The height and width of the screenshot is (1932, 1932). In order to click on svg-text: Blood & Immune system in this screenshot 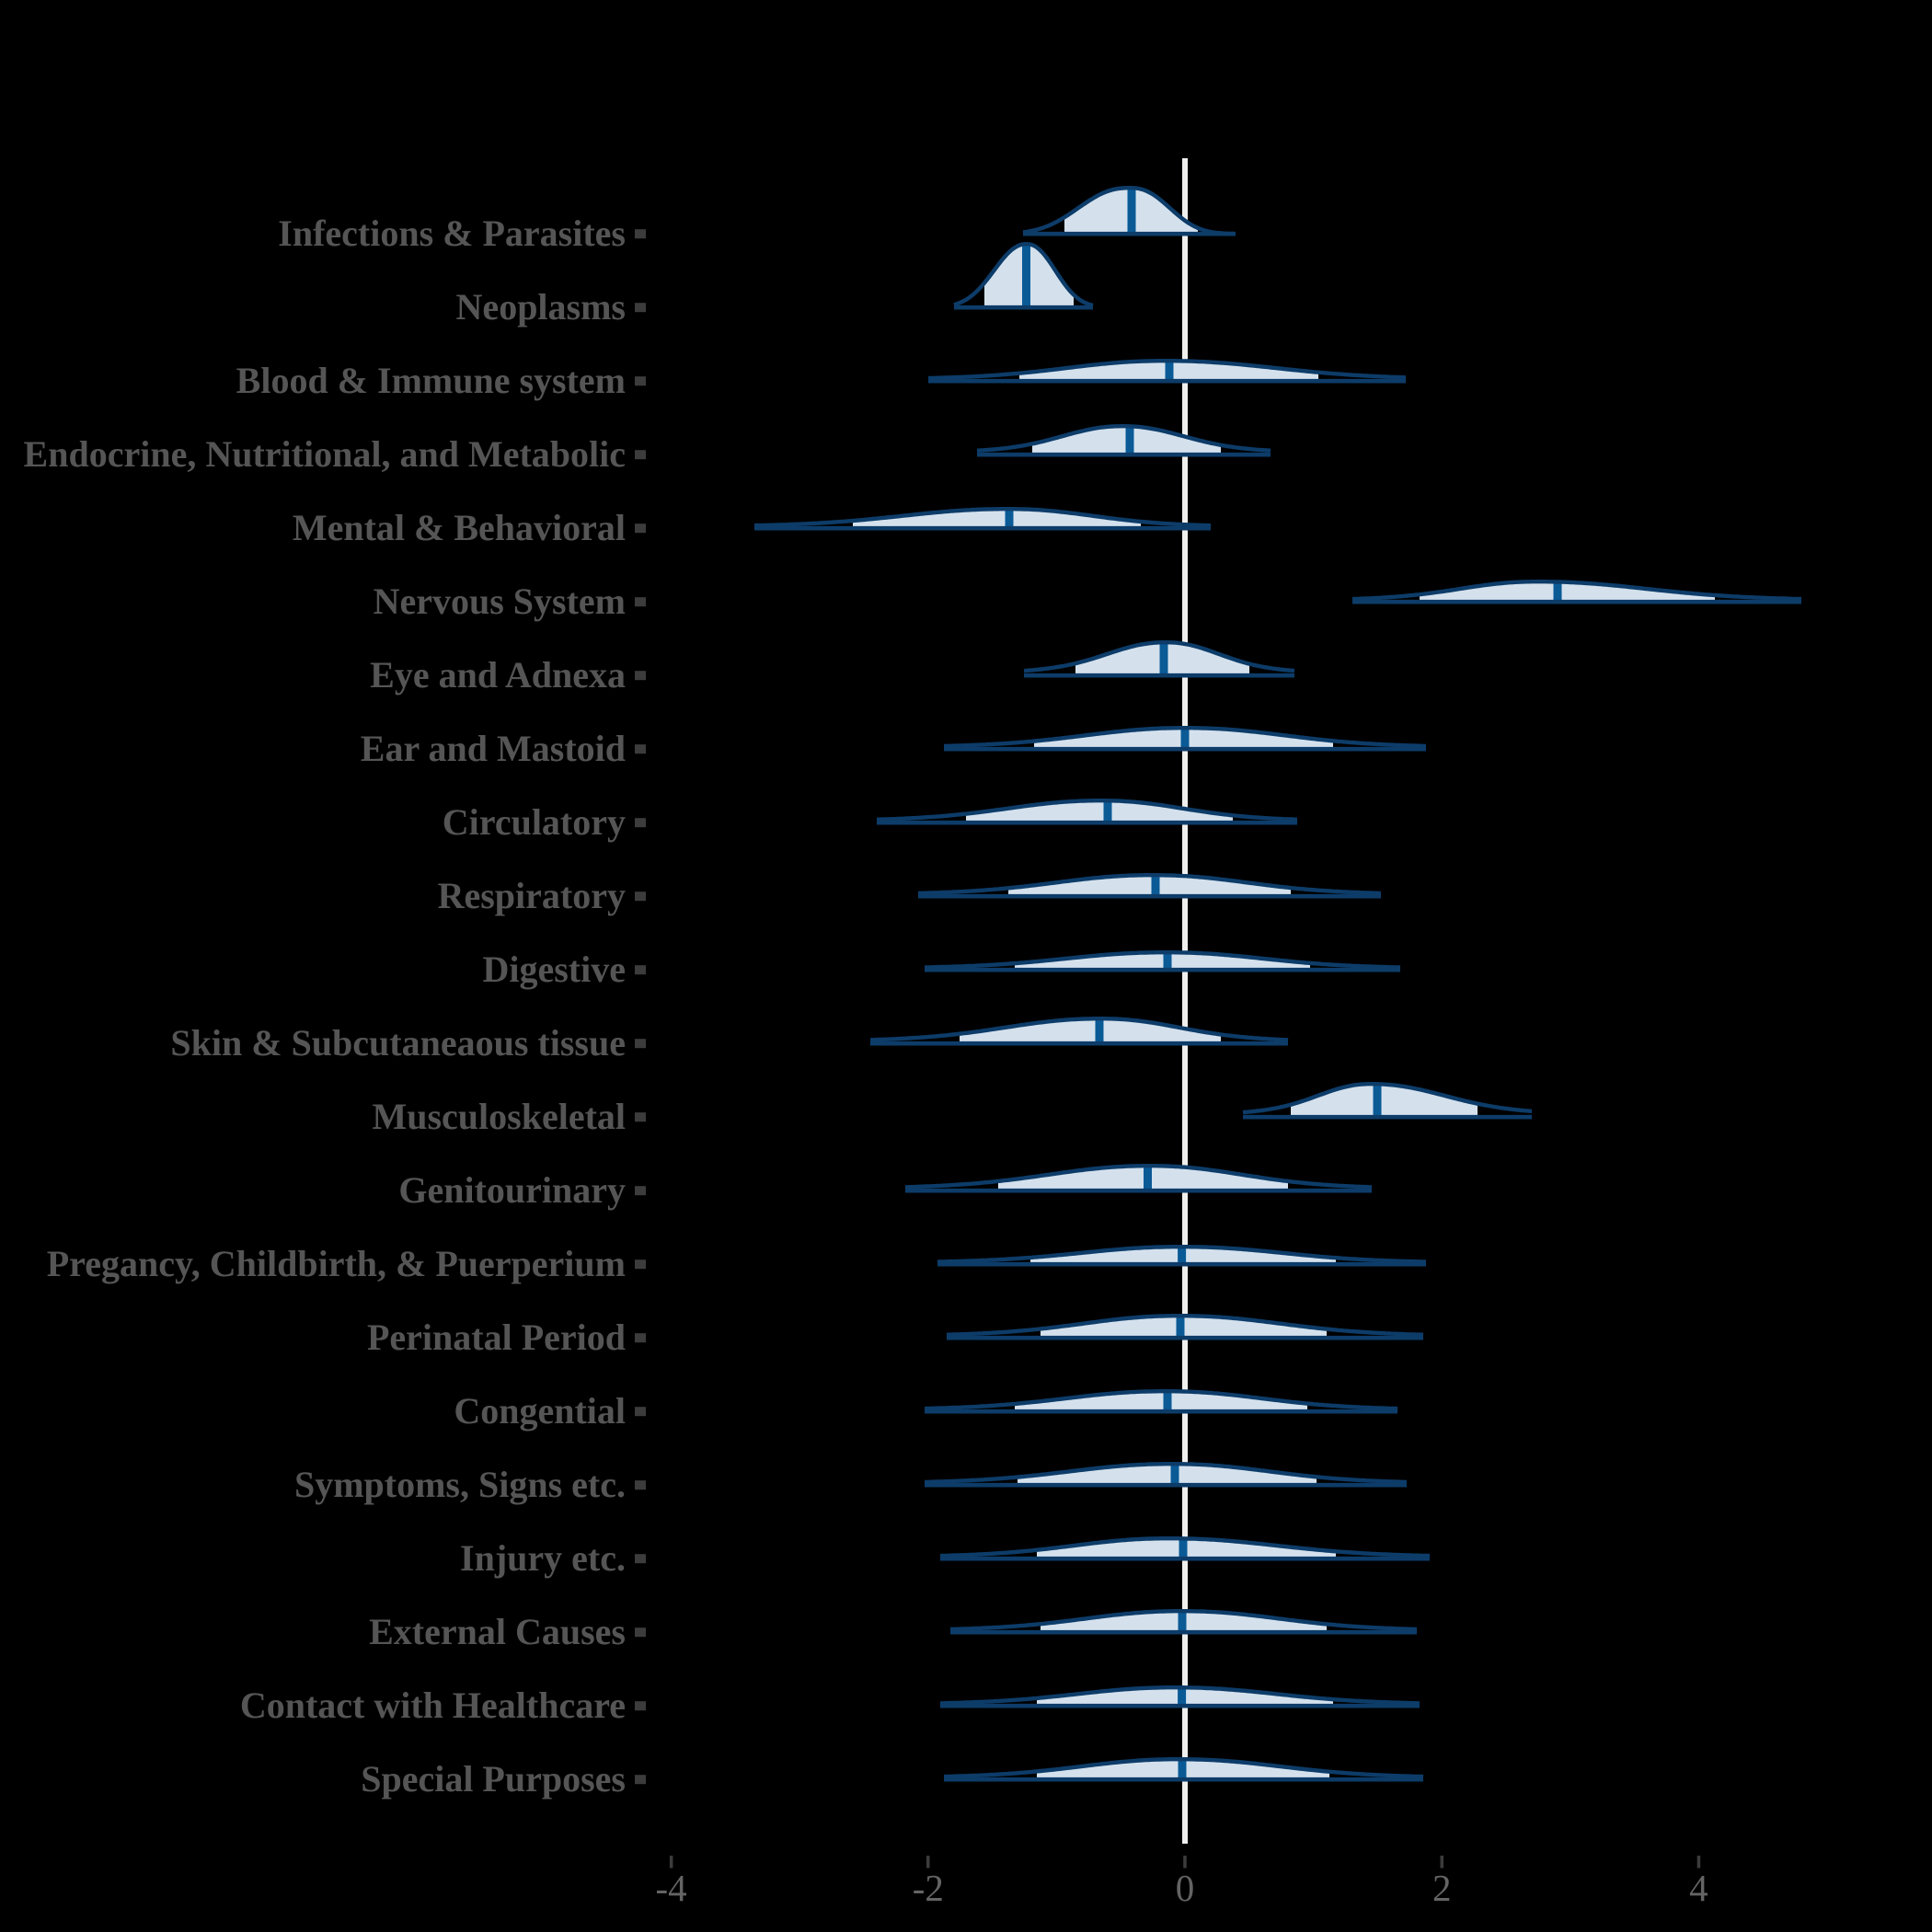, I will do `click(431, 380)`.